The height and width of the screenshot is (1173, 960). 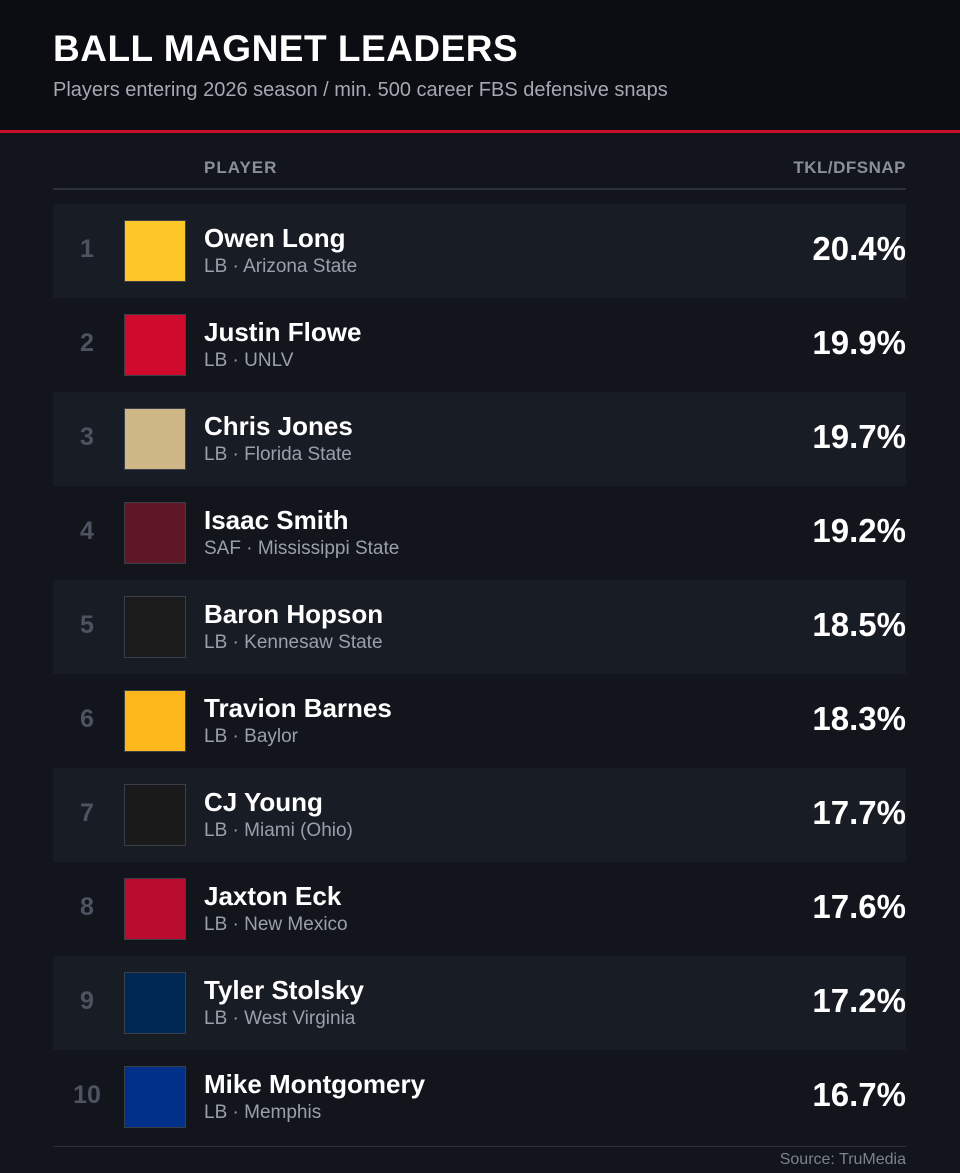 I want to click on player-info: LB · Florida State, so click(x=278, y=455).